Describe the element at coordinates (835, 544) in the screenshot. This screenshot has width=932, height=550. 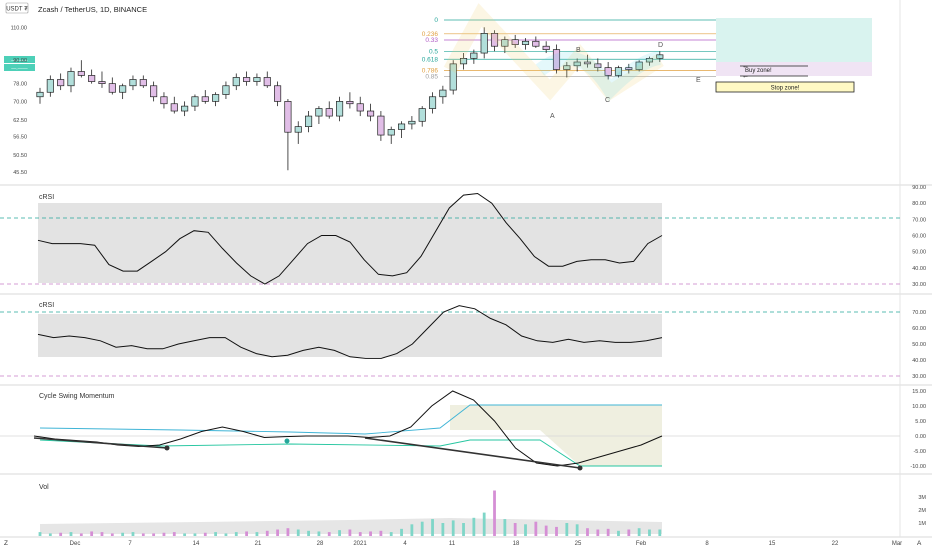
I see `time-axis-label: 22` at that location.